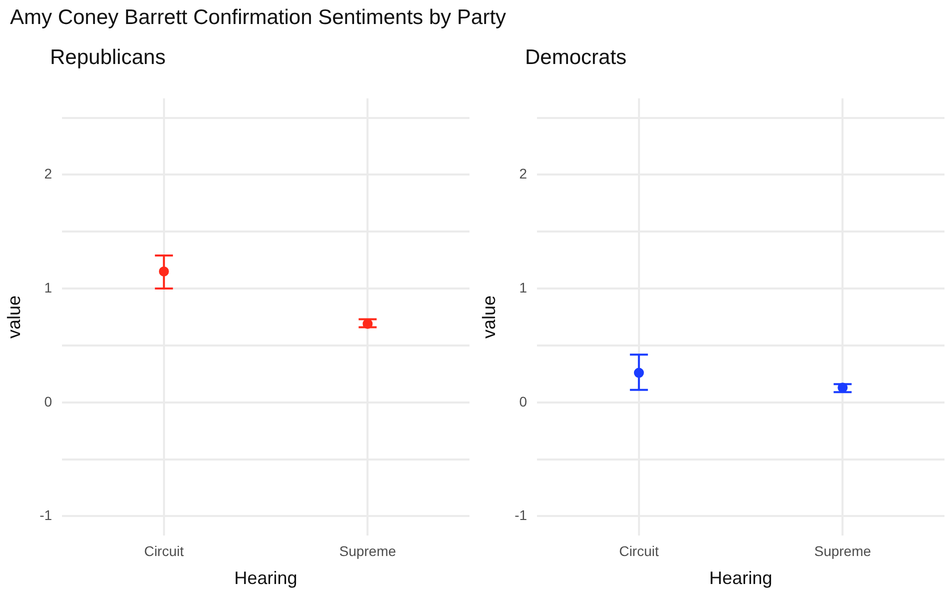 Image resolution: width=950 pixels, height=594 pixels. What do you see at coordinates (108, 58) in the screenshot?
I see `chart-subtitle: Republicans` at bounding box center [108, 58].